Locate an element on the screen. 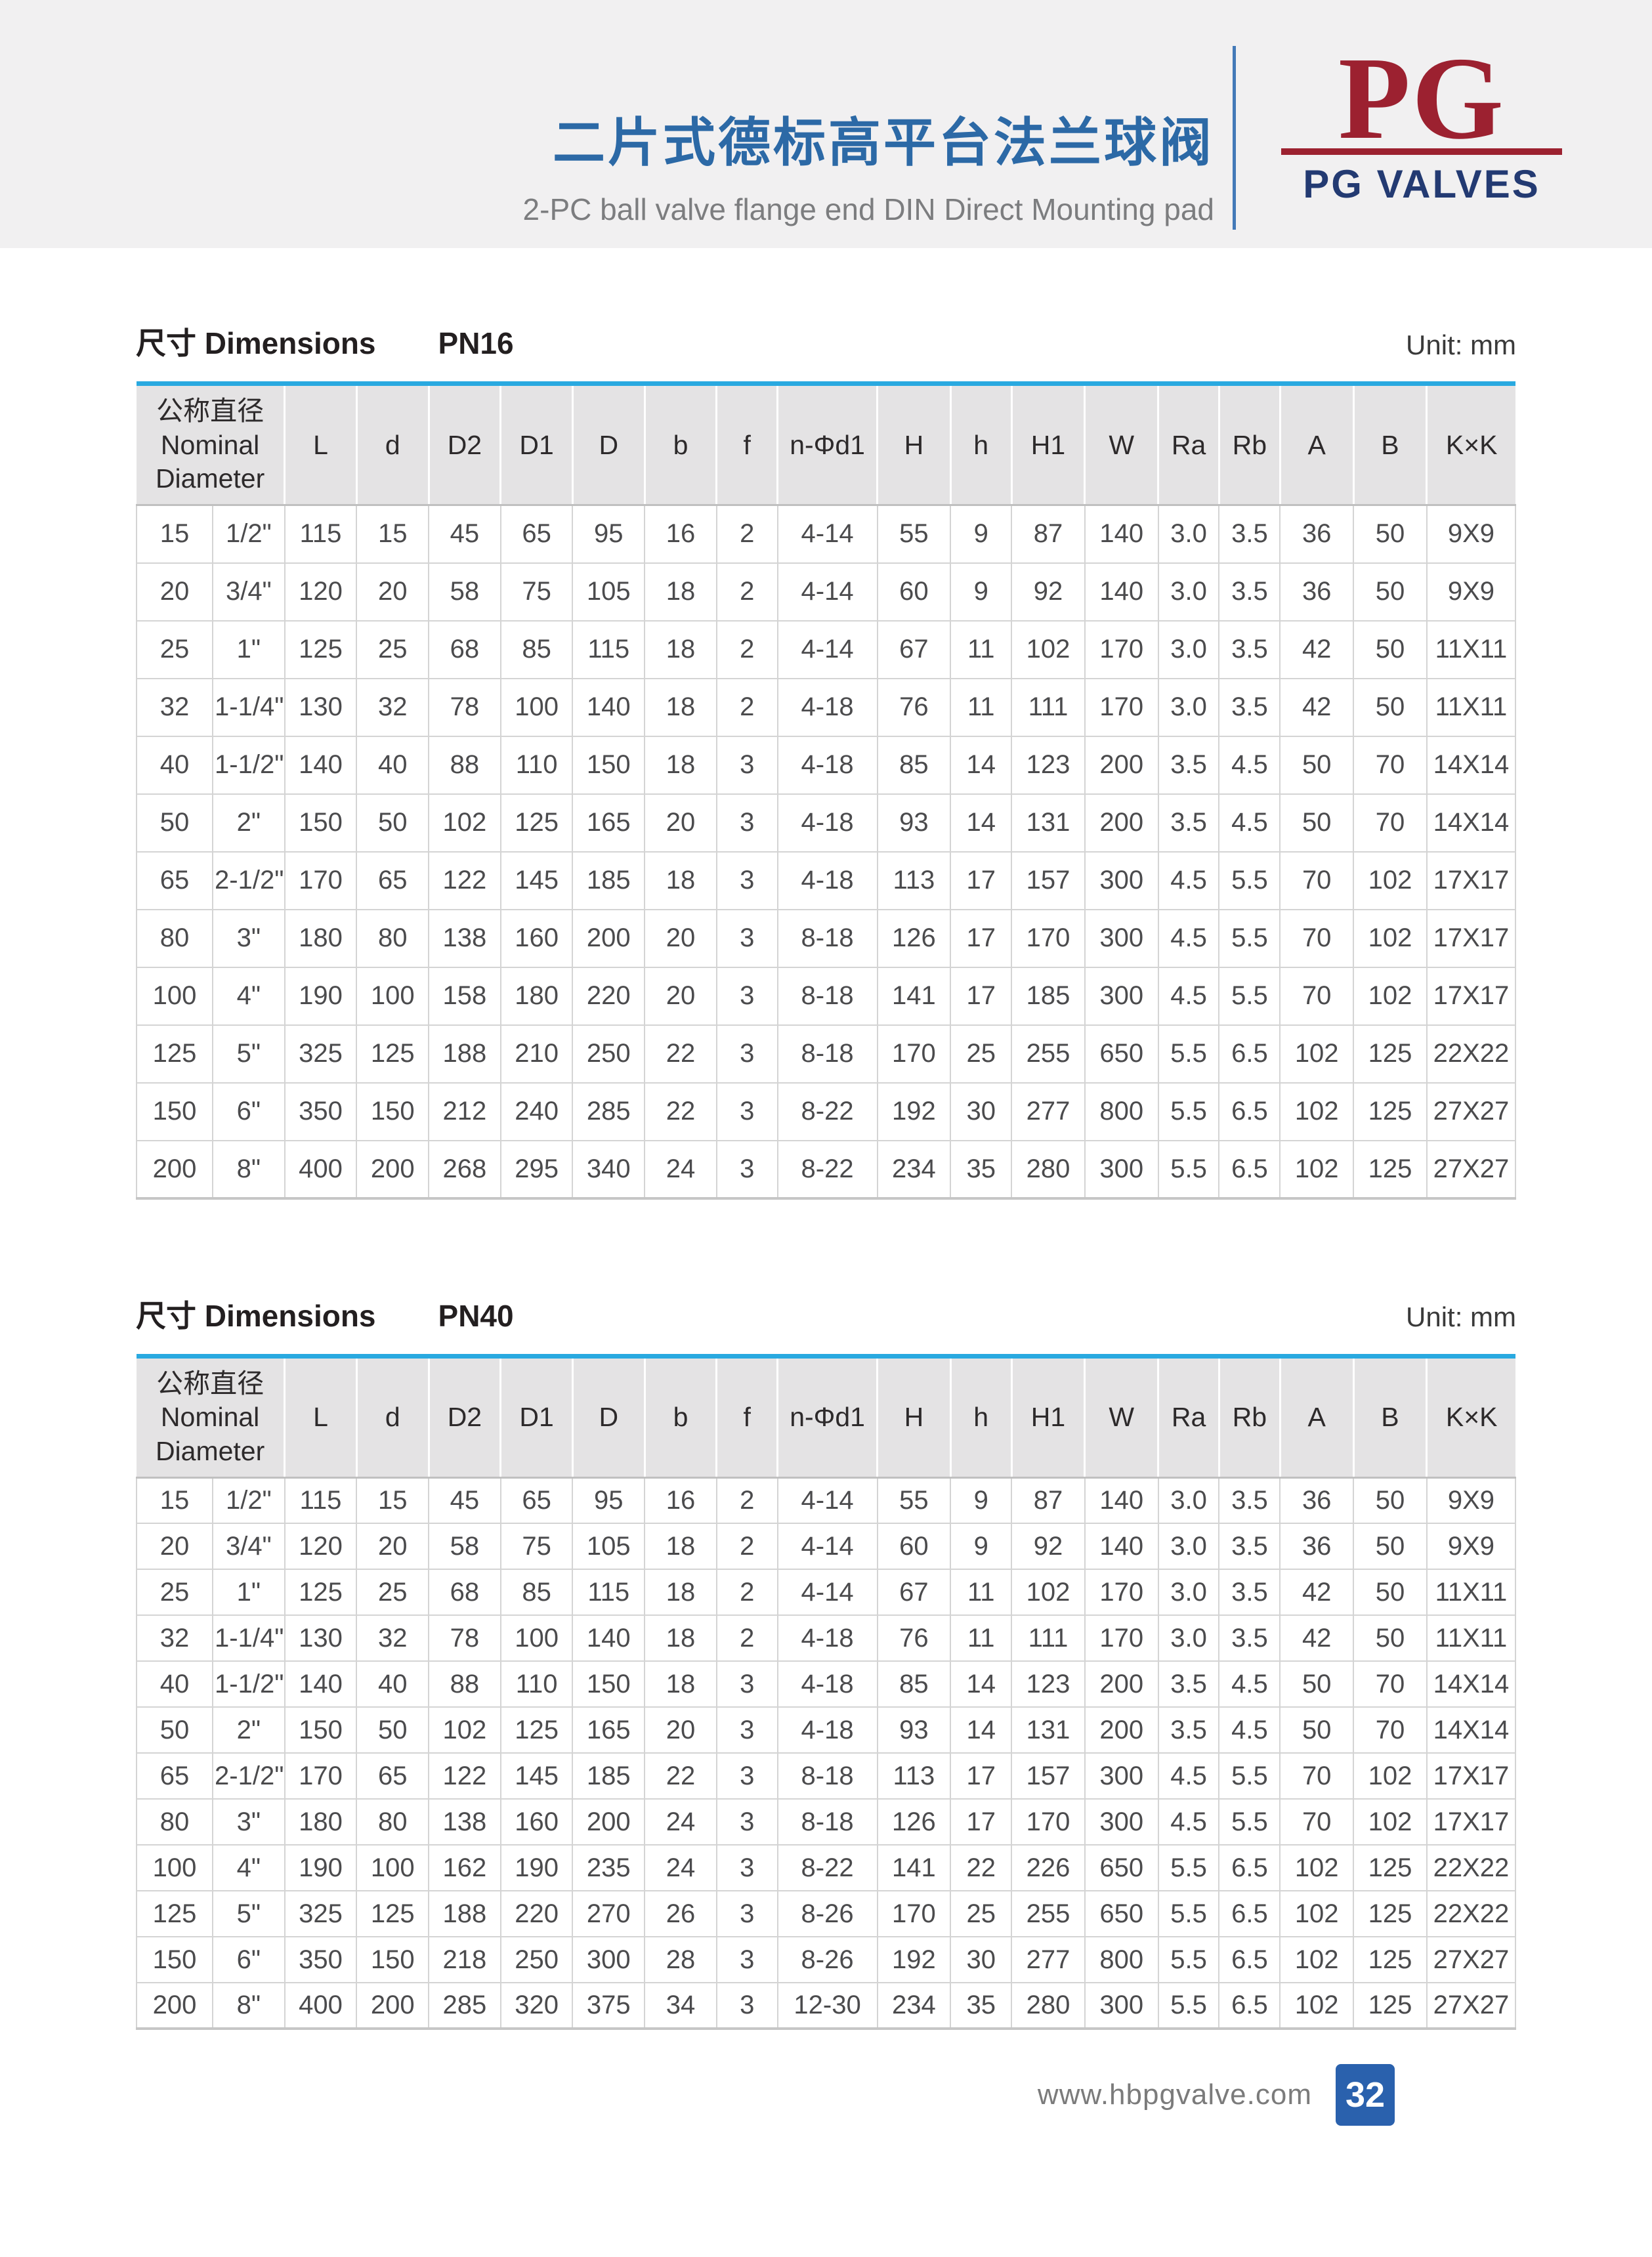  table-cell: 22X22 is located at coordinates (1471, 1054).